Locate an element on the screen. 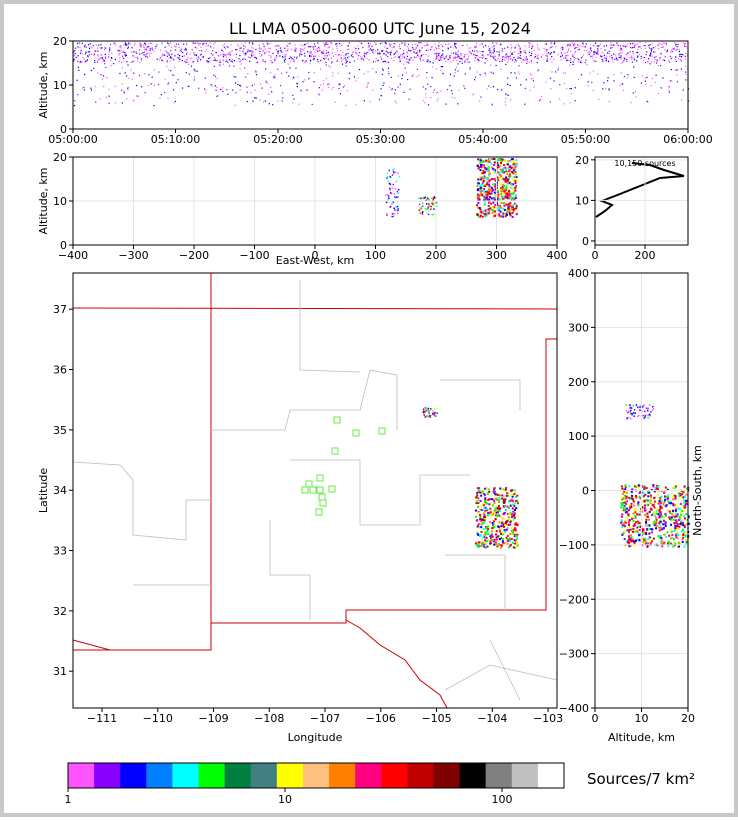  x-axis-label: Longitude is located at coordinates (315, 737).